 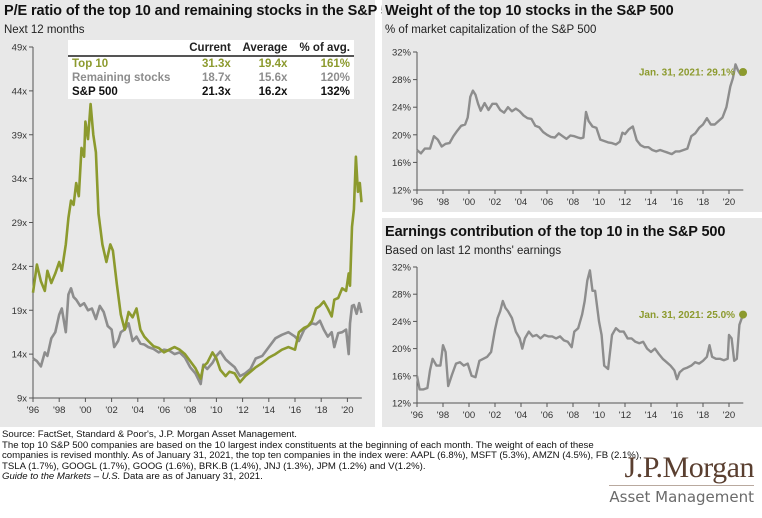 What do you see at coordinates (689, 467) in the screenshot?
I see `logo-wordmark: J.P.Morgan` at bounding box center [689, 467].